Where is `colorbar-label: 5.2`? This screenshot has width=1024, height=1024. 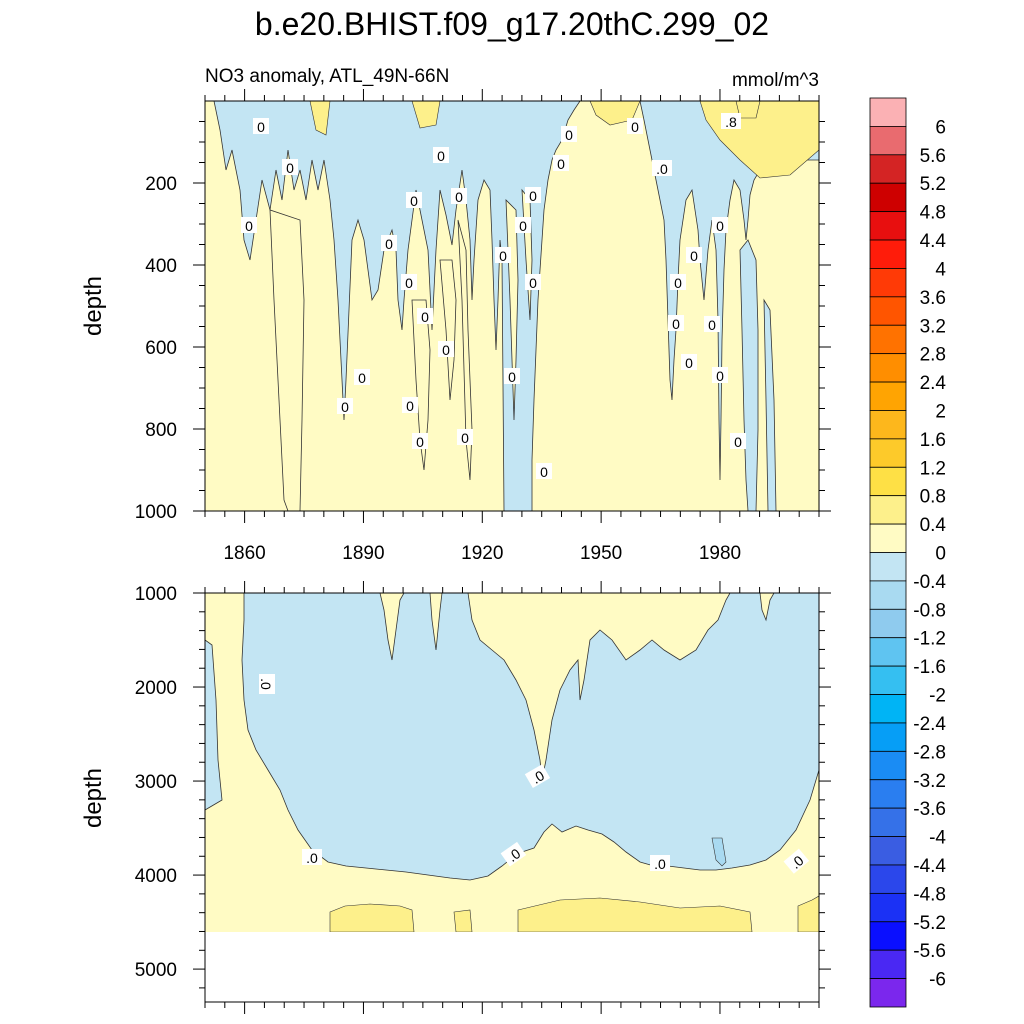 colorbar-label: 5.2 is located at coordinates (933, 184).